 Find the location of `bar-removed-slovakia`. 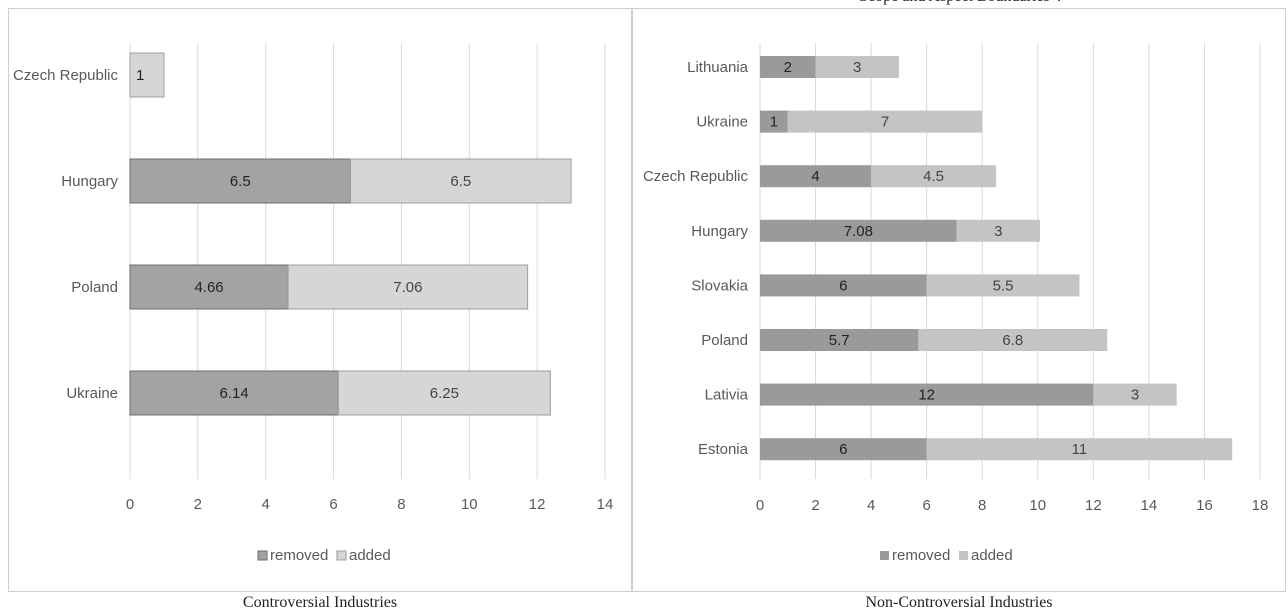

bar-removed-slovakia is located at coordinates (843, 285).